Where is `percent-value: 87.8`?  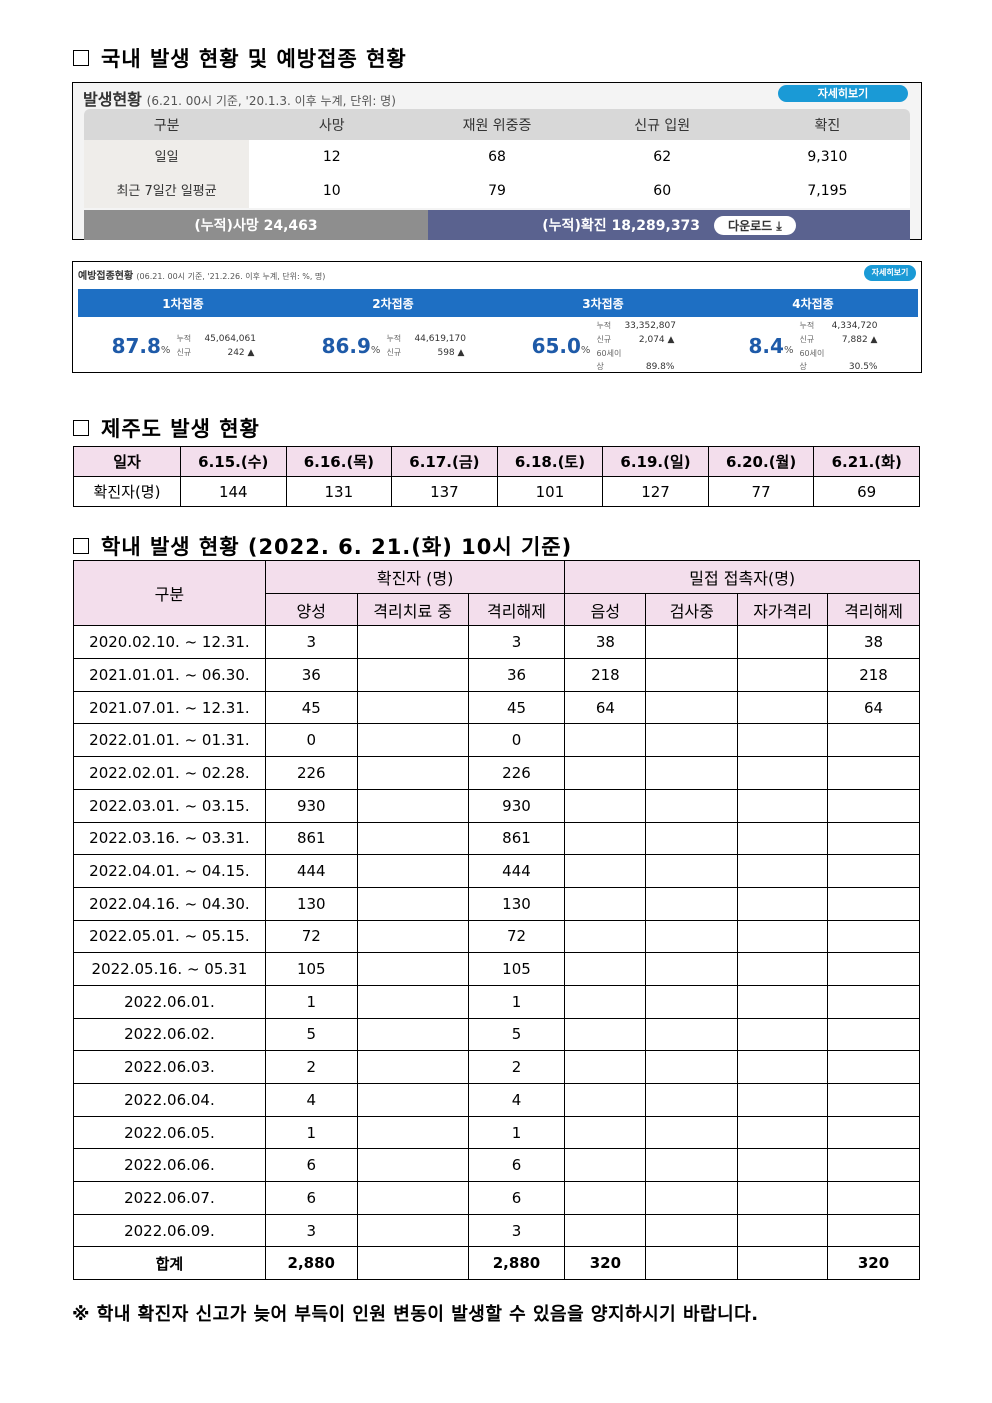 percent-value: 87.8 is located at coordinates (136, 346).